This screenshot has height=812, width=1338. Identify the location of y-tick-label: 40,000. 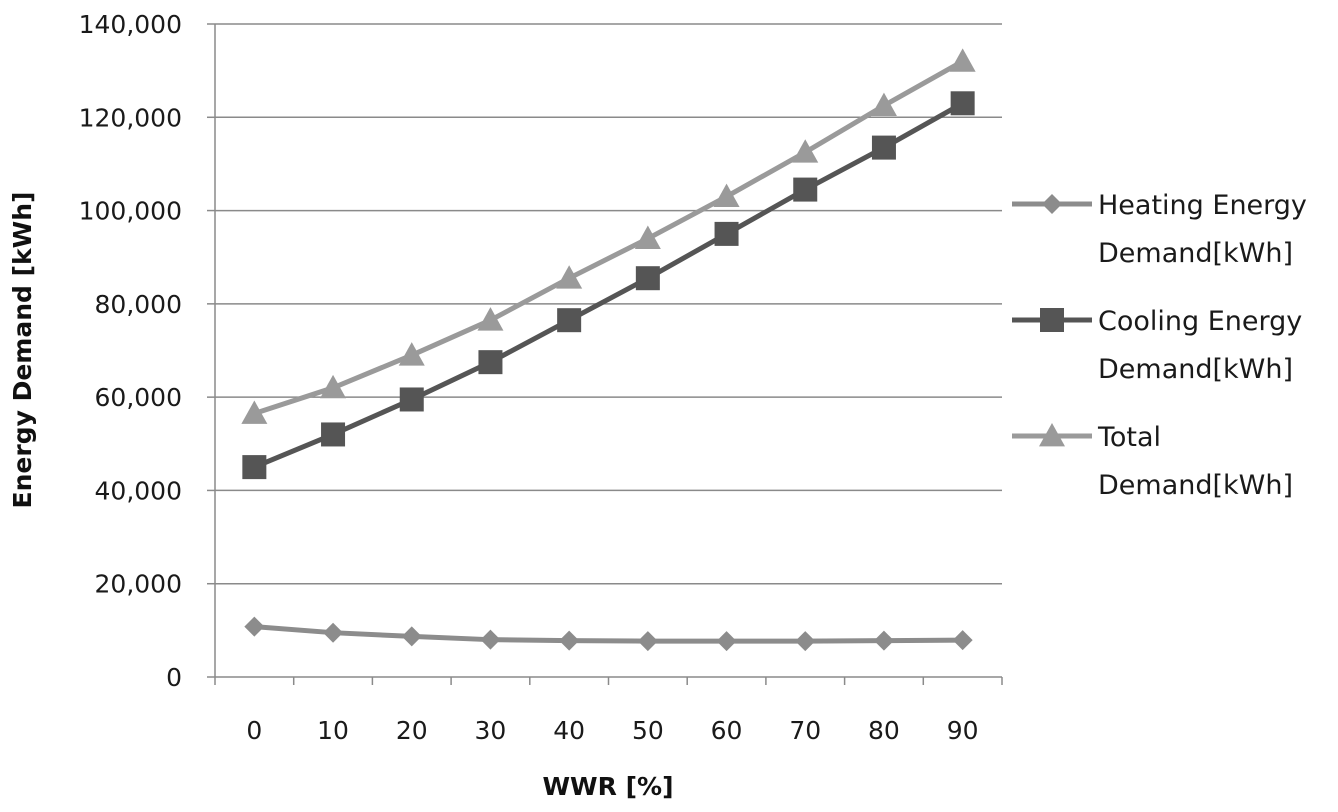
(138, 490).